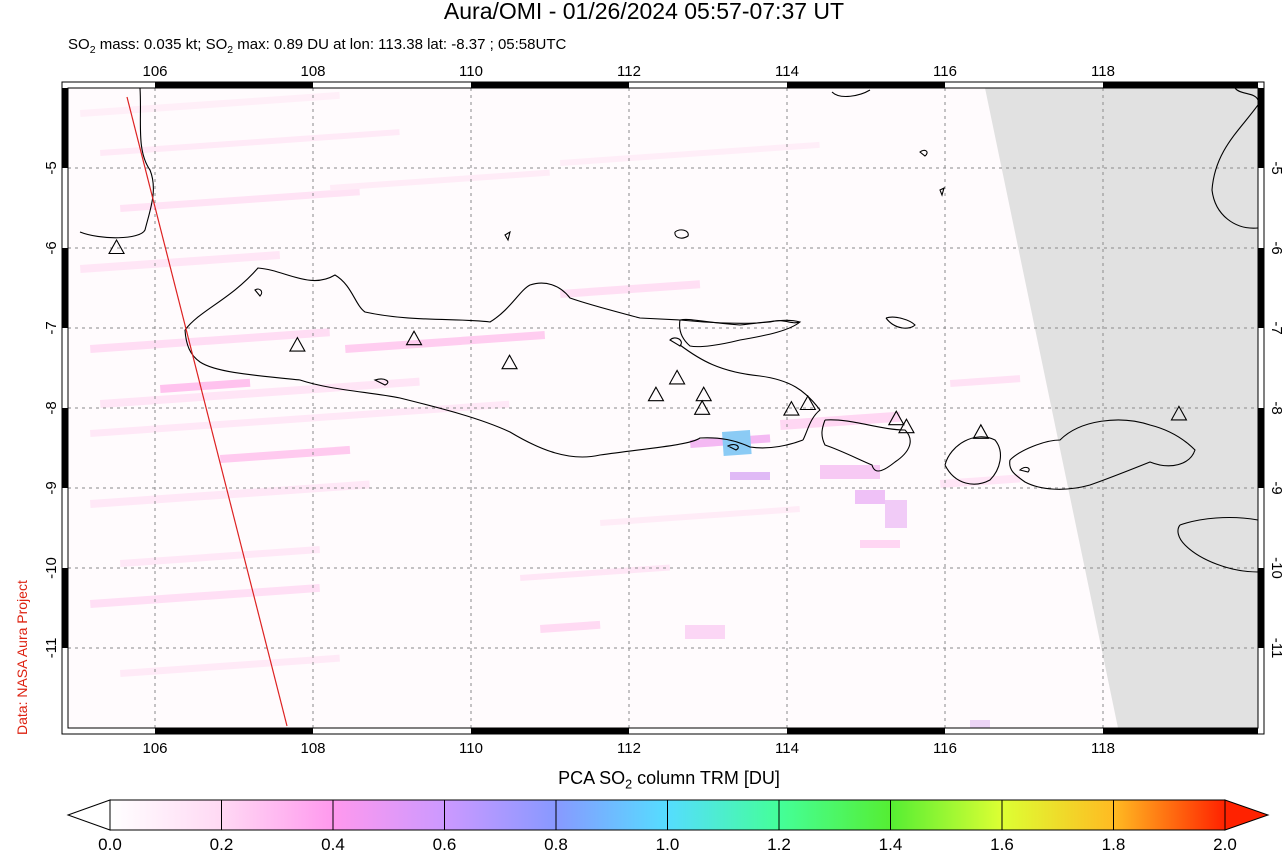 Image resolution: width=1288 pixels, height=855 pixels. Describe the element at coordinates (207, 411) in the screenshot. I see `orbit-track` at that location.